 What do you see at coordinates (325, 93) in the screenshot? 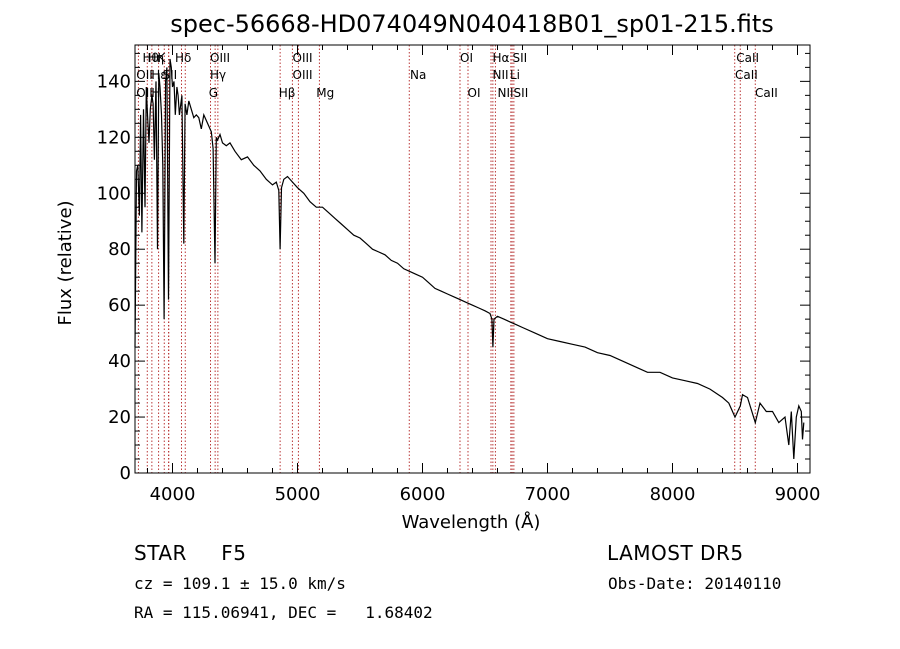
I see `spectral-line-label: Mg` at bounding box center [325, 93].